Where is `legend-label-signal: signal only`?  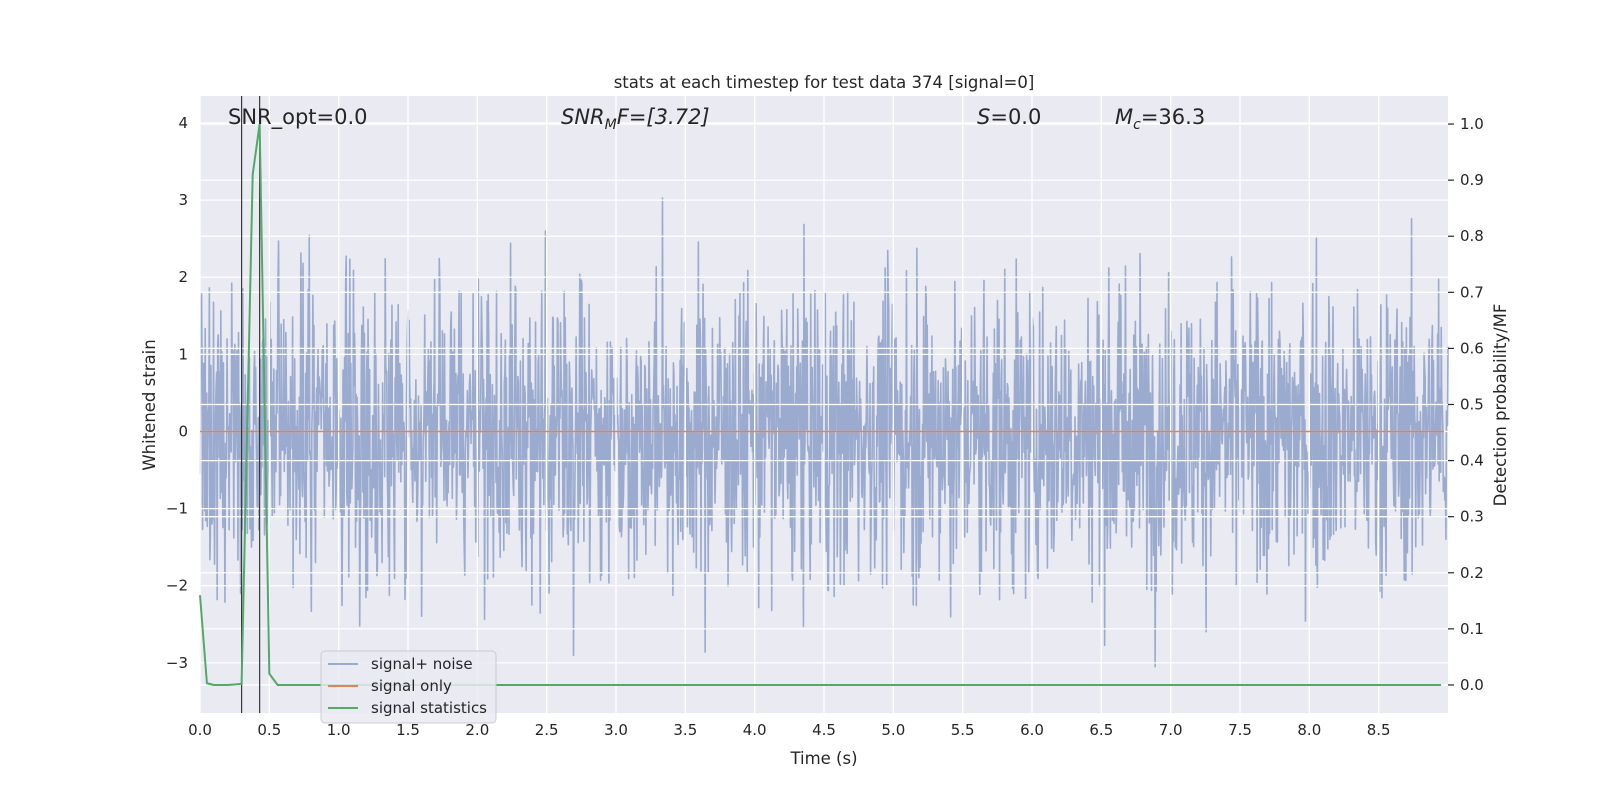
legend-label-signal: signal only is located at coordinates (411, 686).